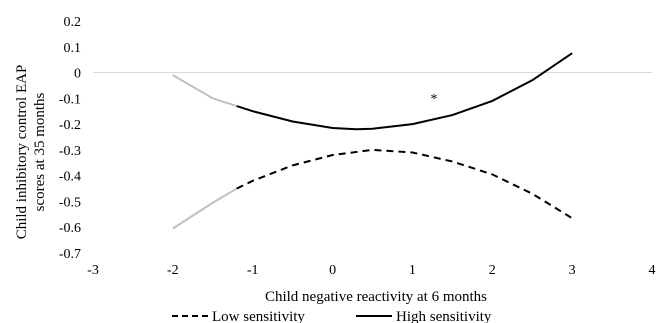  Describe the element at coordinates (73, 22) in the screenshot. I see `y-tick-label: 0.2` at that location.